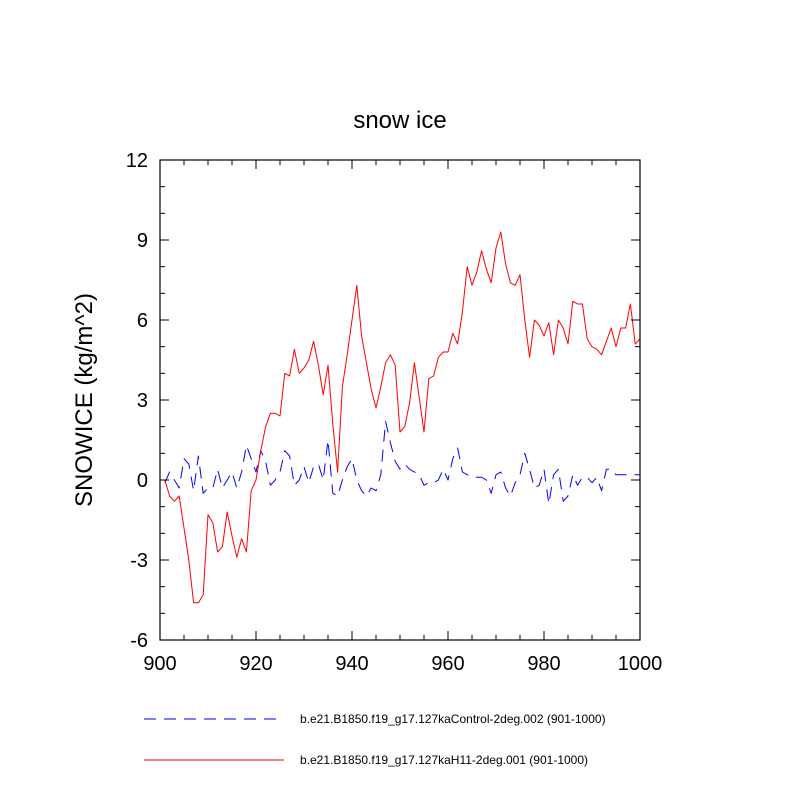 The image size is (800, 800). Describe the element at coordinates (142, 241) in the screenshot. I see `y-tick-label: 9` at that location.